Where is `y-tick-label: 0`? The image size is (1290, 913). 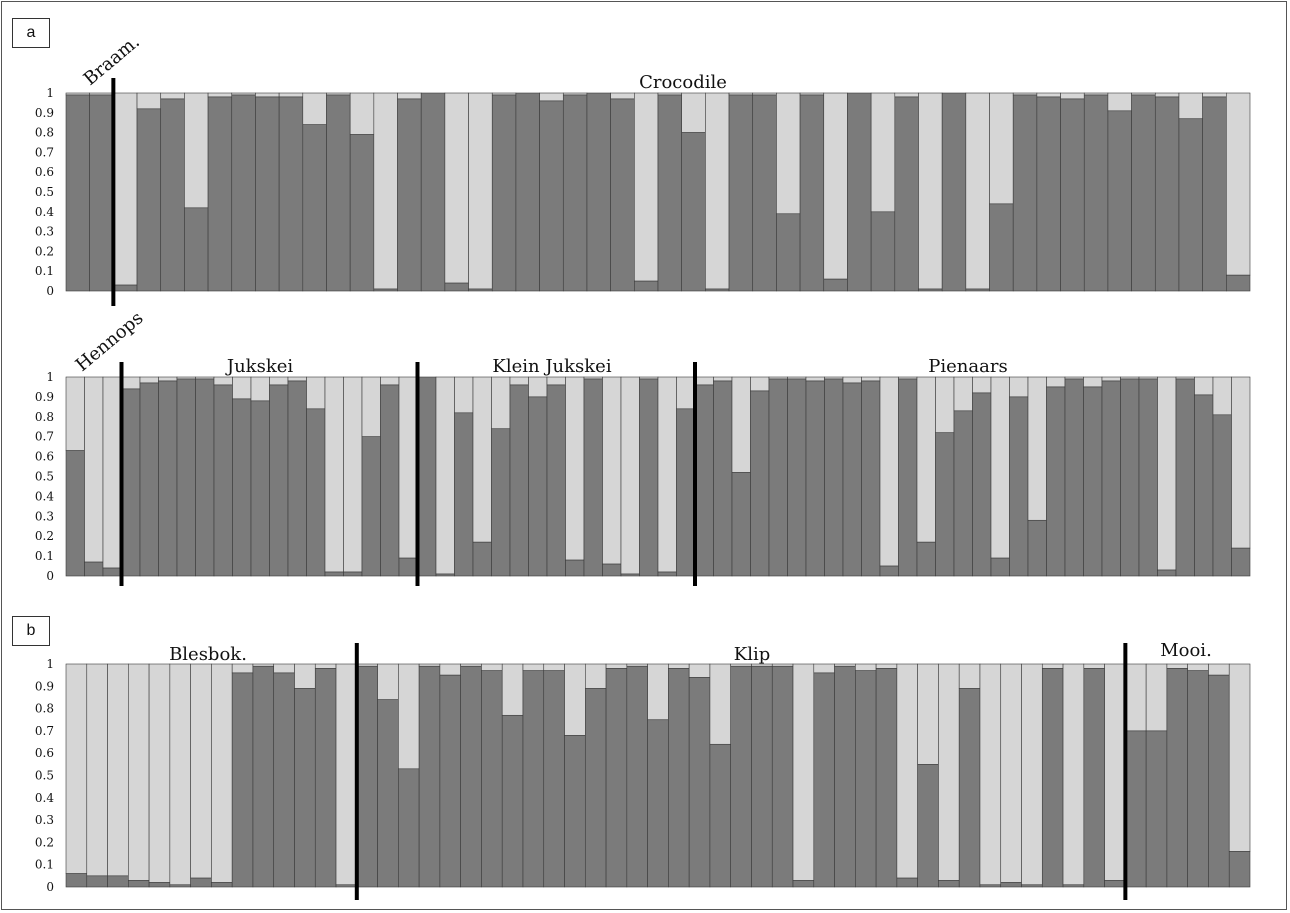 y-tick-label: 0 is located at coordinates (50, 887).